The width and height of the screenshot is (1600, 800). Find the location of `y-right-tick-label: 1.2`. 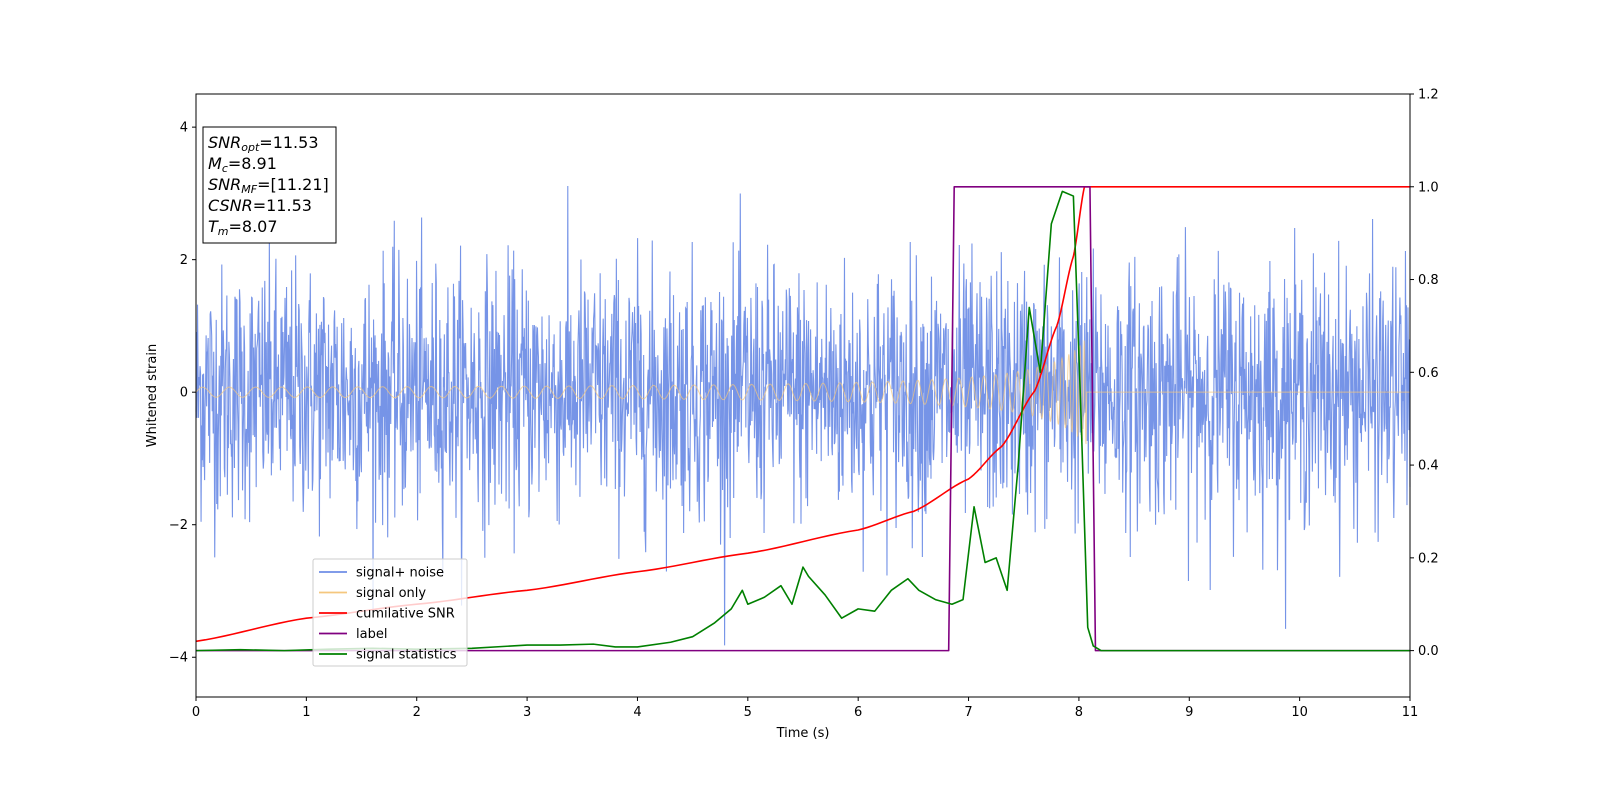

y-right-tick-label: 1.2 is located at coordinates (1428, 95).